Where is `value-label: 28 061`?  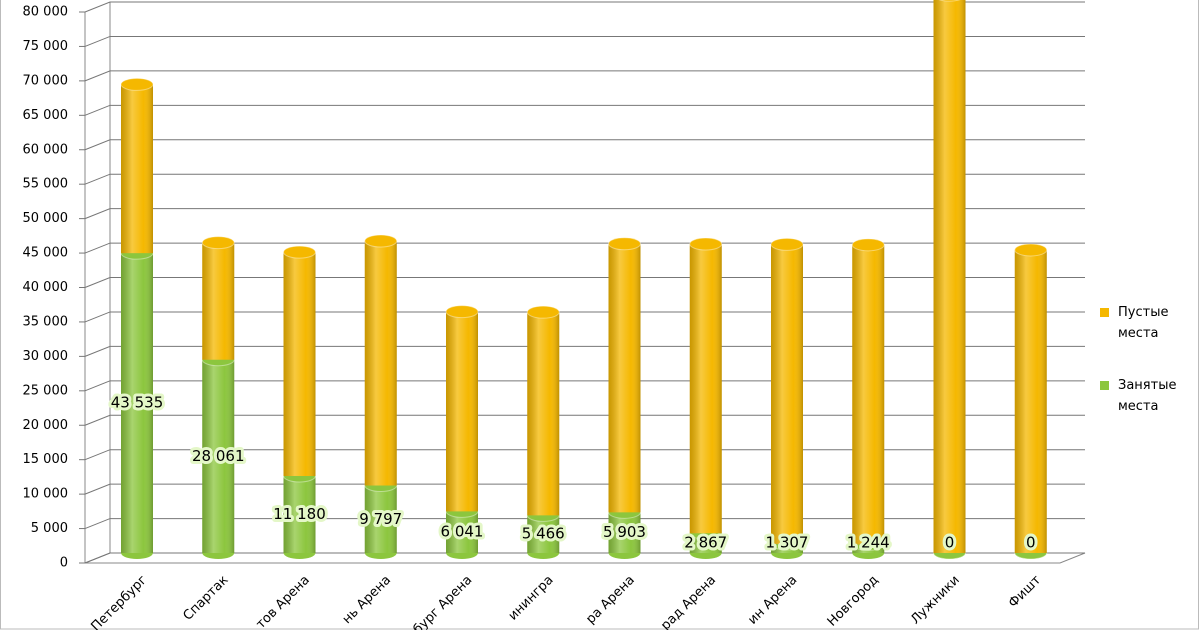
value-label: 28 061 is located at coordinates (218, 456).